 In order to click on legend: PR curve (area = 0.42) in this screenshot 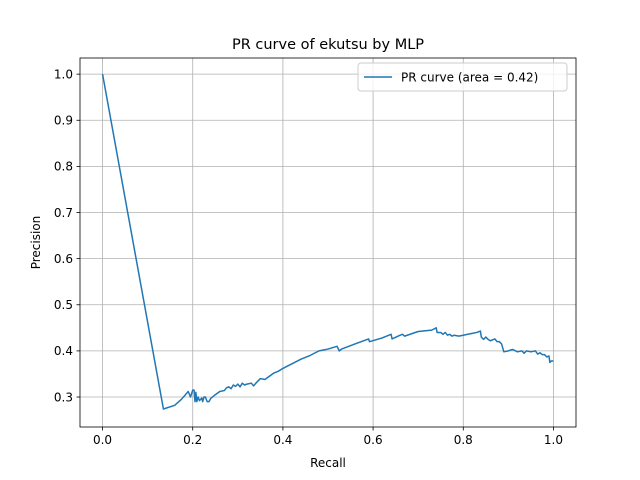, I will do `click(462, 77)`.